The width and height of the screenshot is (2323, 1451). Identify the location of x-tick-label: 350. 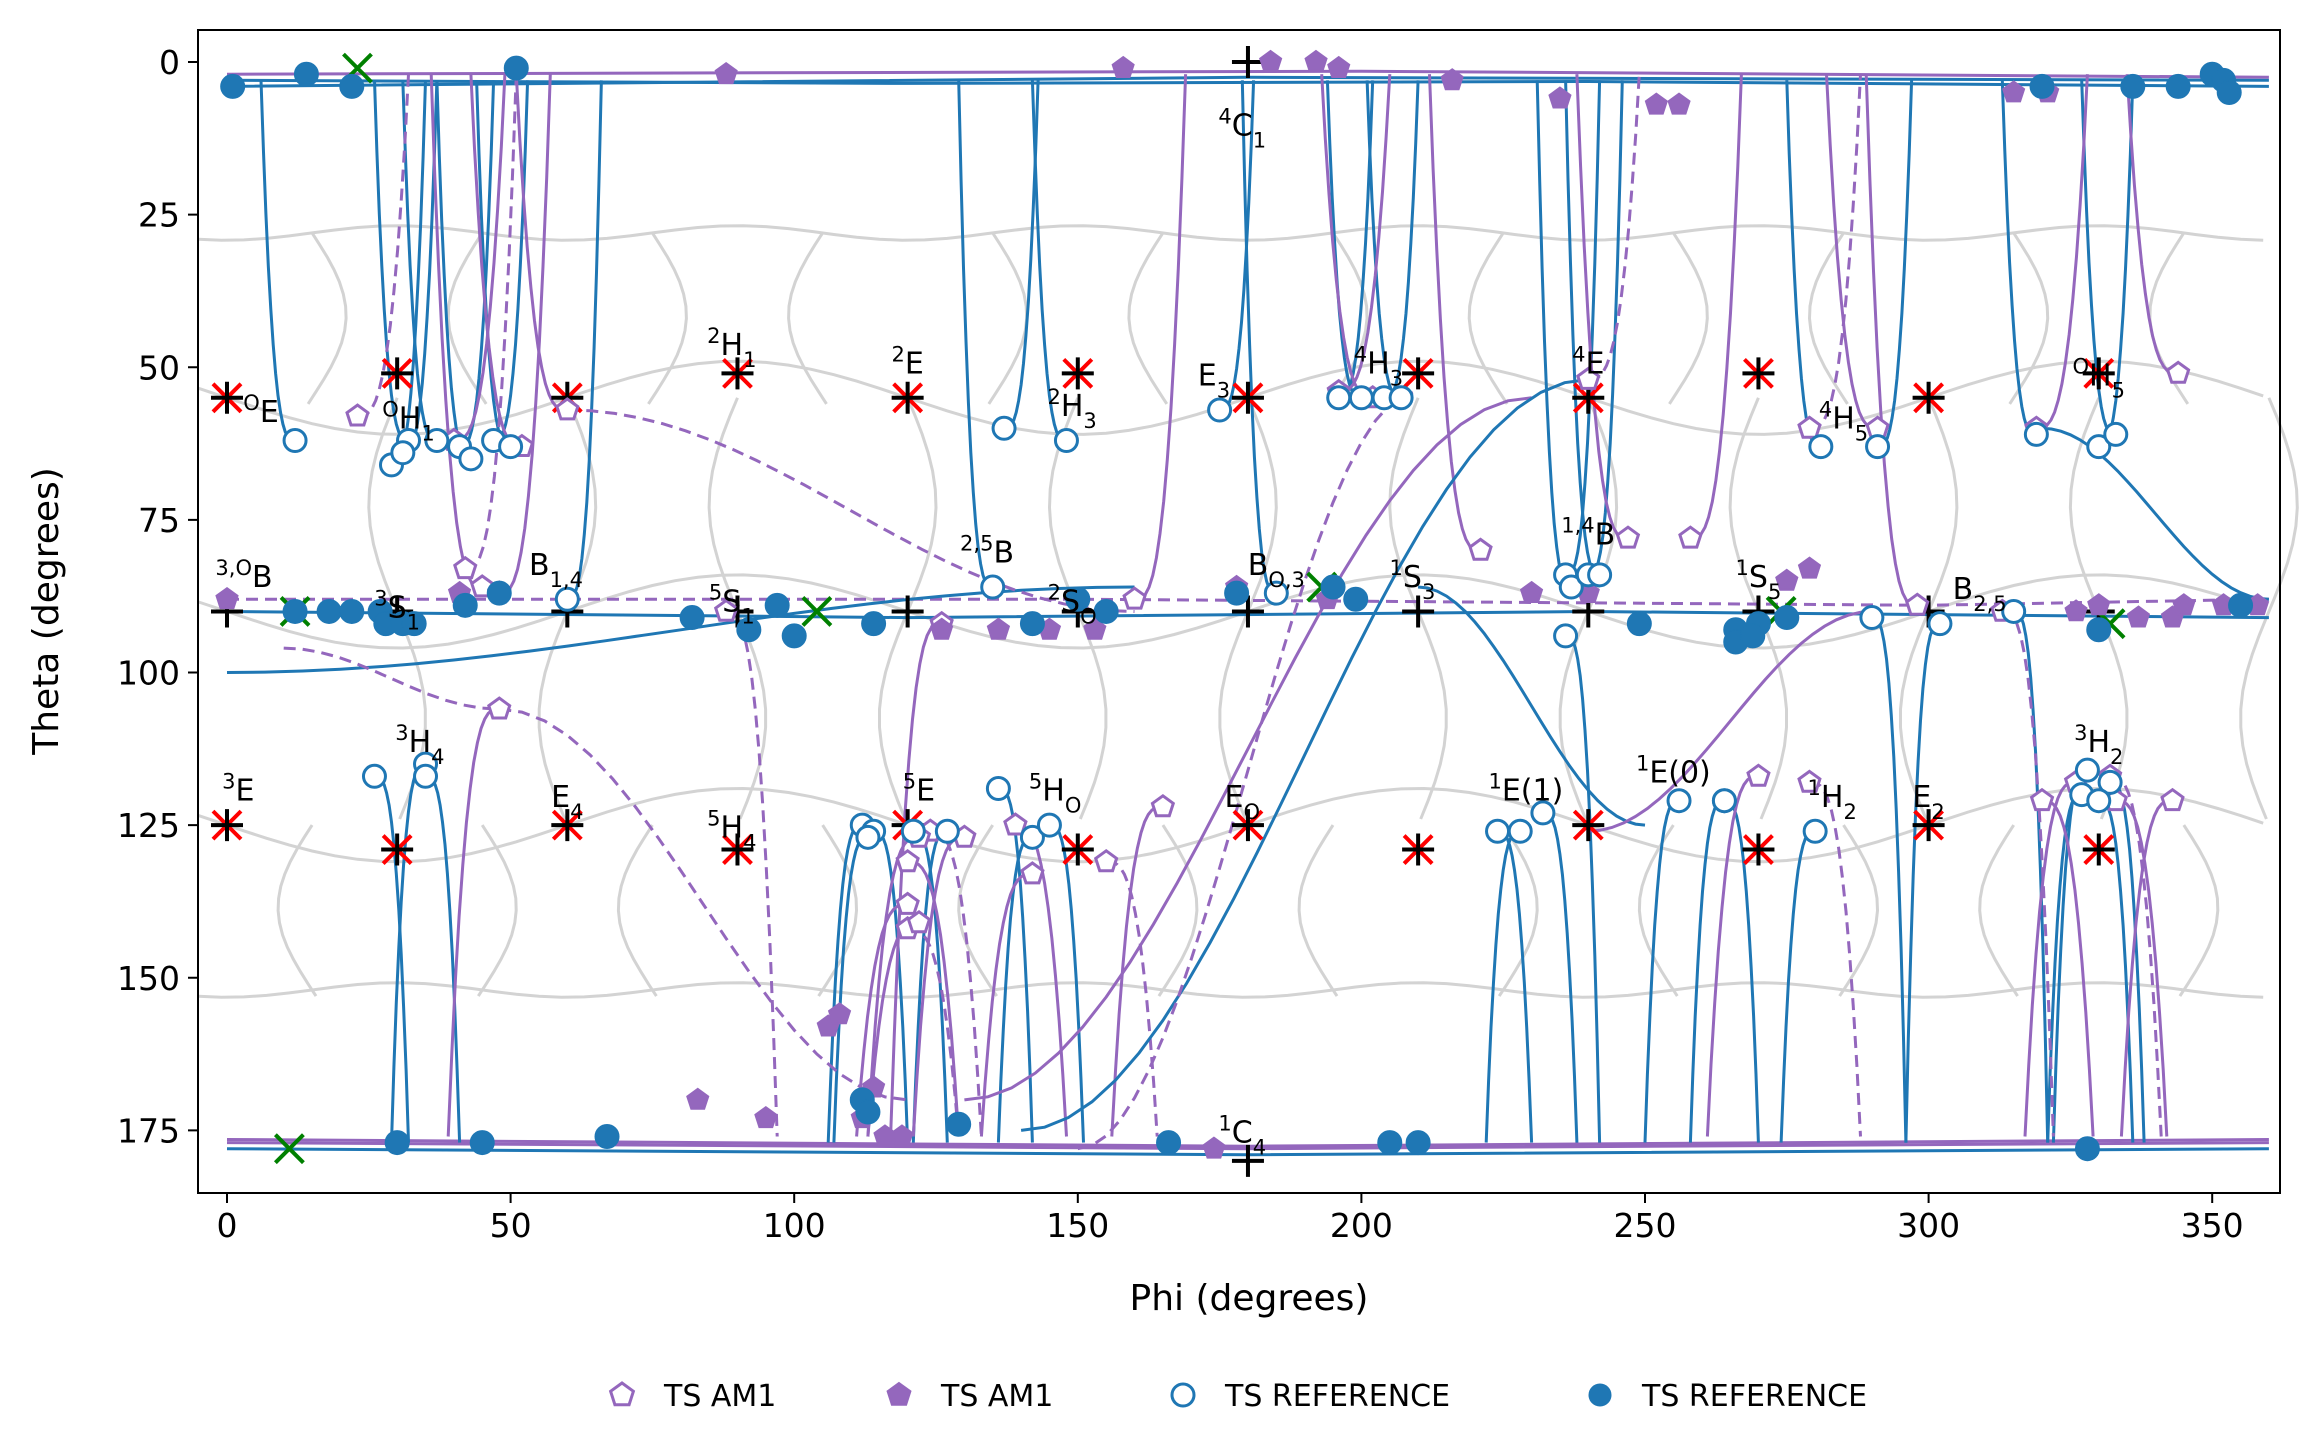
(2212, 1225).